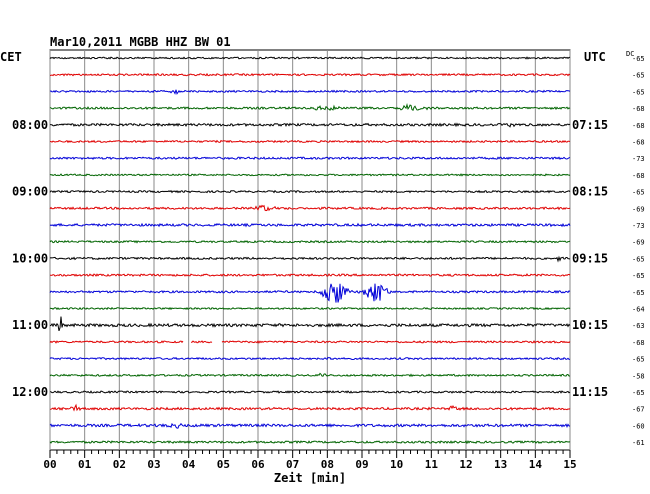 The height and width of the screenshot is (494, 650). Describe the element at coordinates (638, 443) in the screenshot. I see `dc-value-label: -61` at that location.